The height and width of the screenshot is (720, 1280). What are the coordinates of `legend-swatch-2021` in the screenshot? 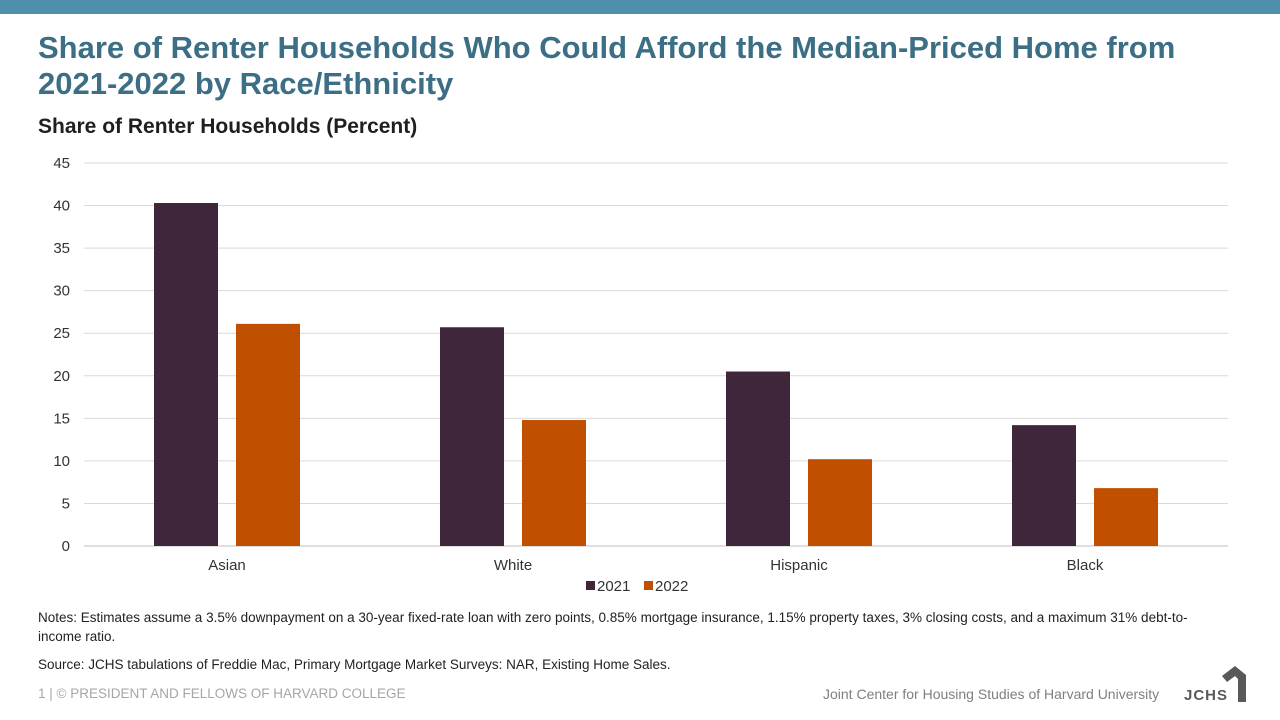 It's located at (590, 585).